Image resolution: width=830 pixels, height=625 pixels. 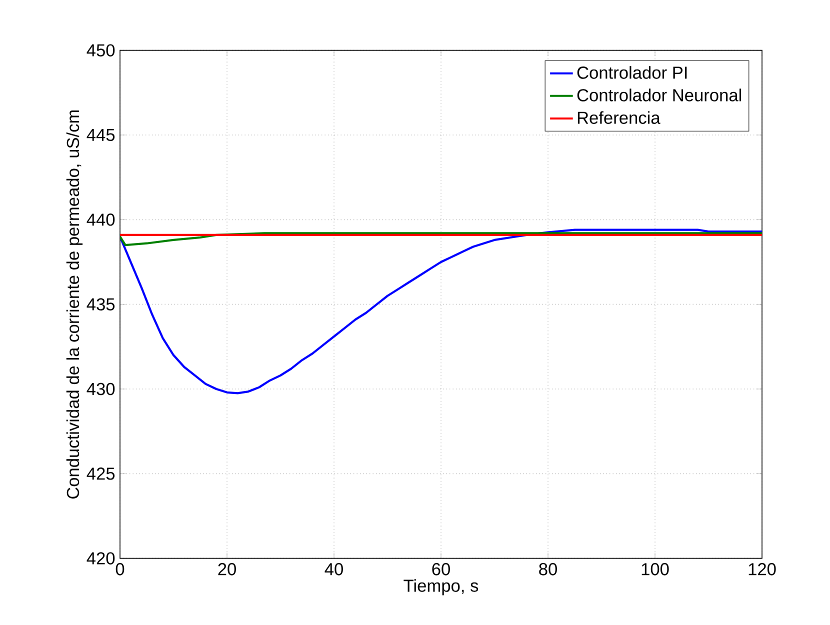 I want to click on line-series, so click(x=441, y=239).